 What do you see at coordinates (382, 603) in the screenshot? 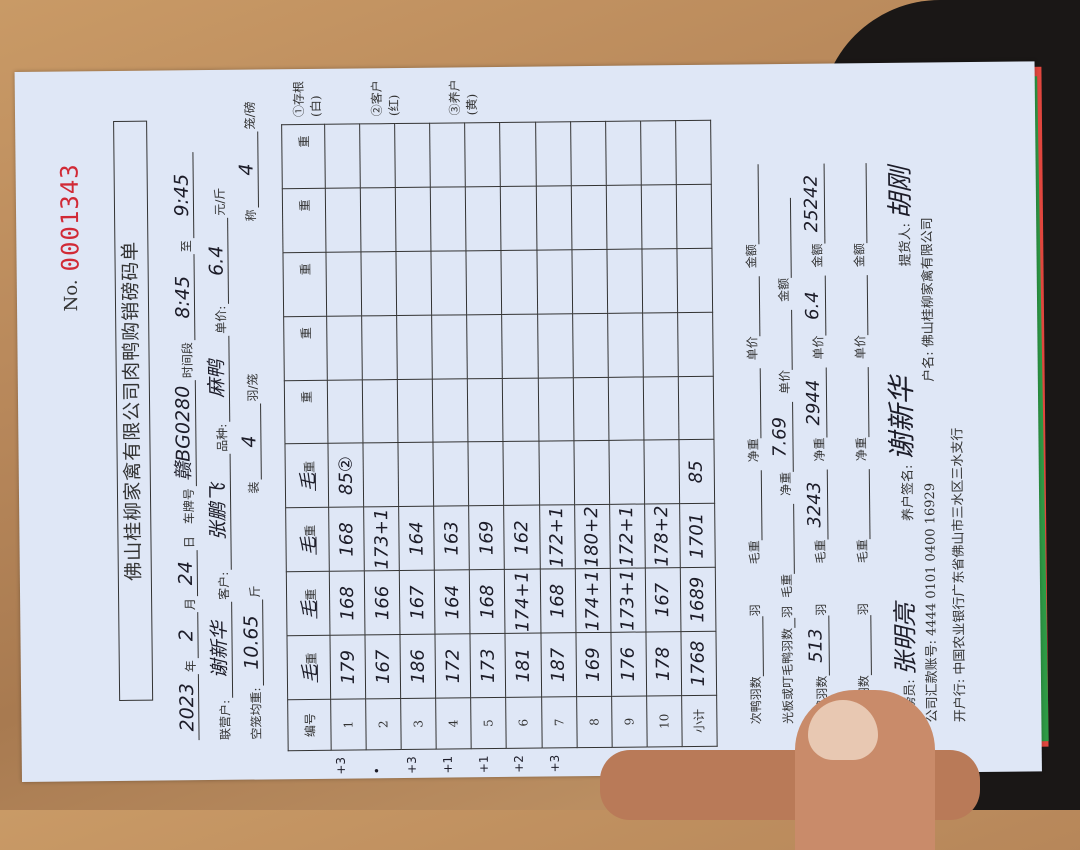
I see `weight-cell: 166` at bounding box center [382, 603].